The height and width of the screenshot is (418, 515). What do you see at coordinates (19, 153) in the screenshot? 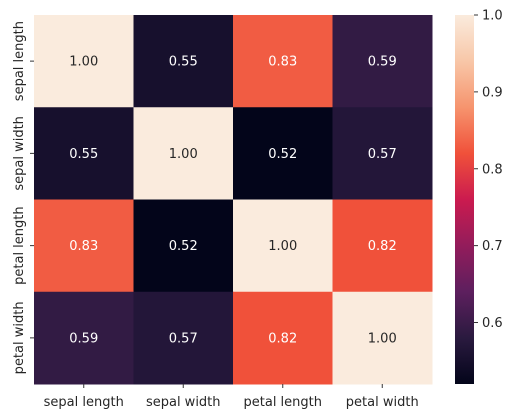
I see `y-tick-label: sepal width` at bounding box center [19, 153].